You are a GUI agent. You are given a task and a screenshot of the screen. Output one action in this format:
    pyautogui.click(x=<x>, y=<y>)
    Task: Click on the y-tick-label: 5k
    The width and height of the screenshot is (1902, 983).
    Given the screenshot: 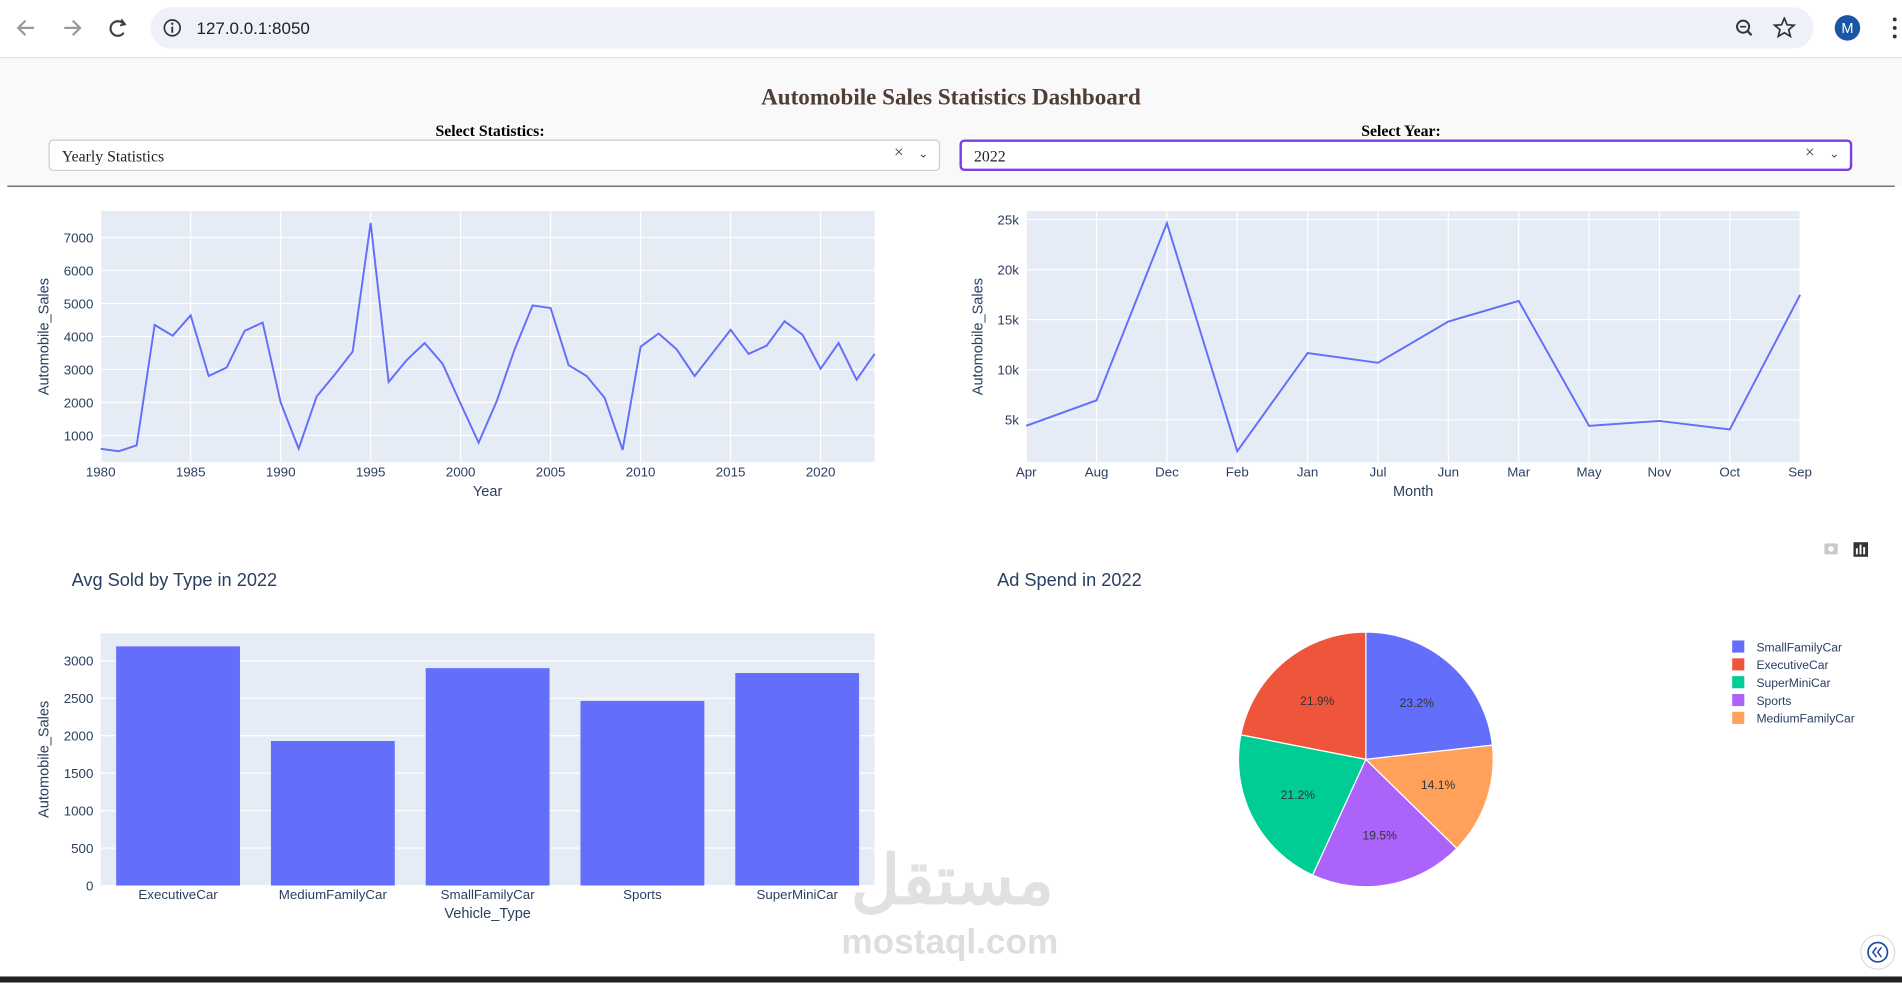 What is the action you would take?
    pyautogui.click(x=1012, y=420)
    